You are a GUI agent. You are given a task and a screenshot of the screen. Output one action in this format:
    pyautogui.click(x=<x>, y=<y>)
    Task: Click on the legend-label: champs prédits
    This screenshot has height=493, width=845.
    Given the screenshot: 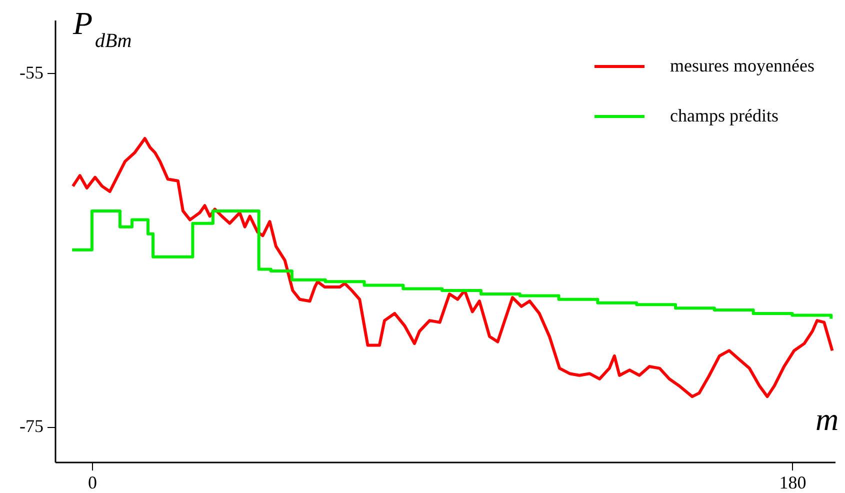 What is the action you would take?
    pyautogui.click(x=724, y=116)
    